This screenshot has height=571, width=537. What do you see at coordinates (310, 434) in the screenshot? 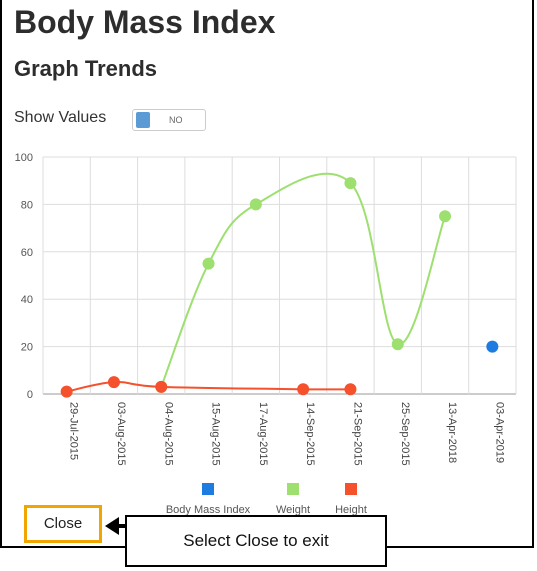
I see `x-tick-label: 14-Sep-2015` at bounding box center [310, 434].